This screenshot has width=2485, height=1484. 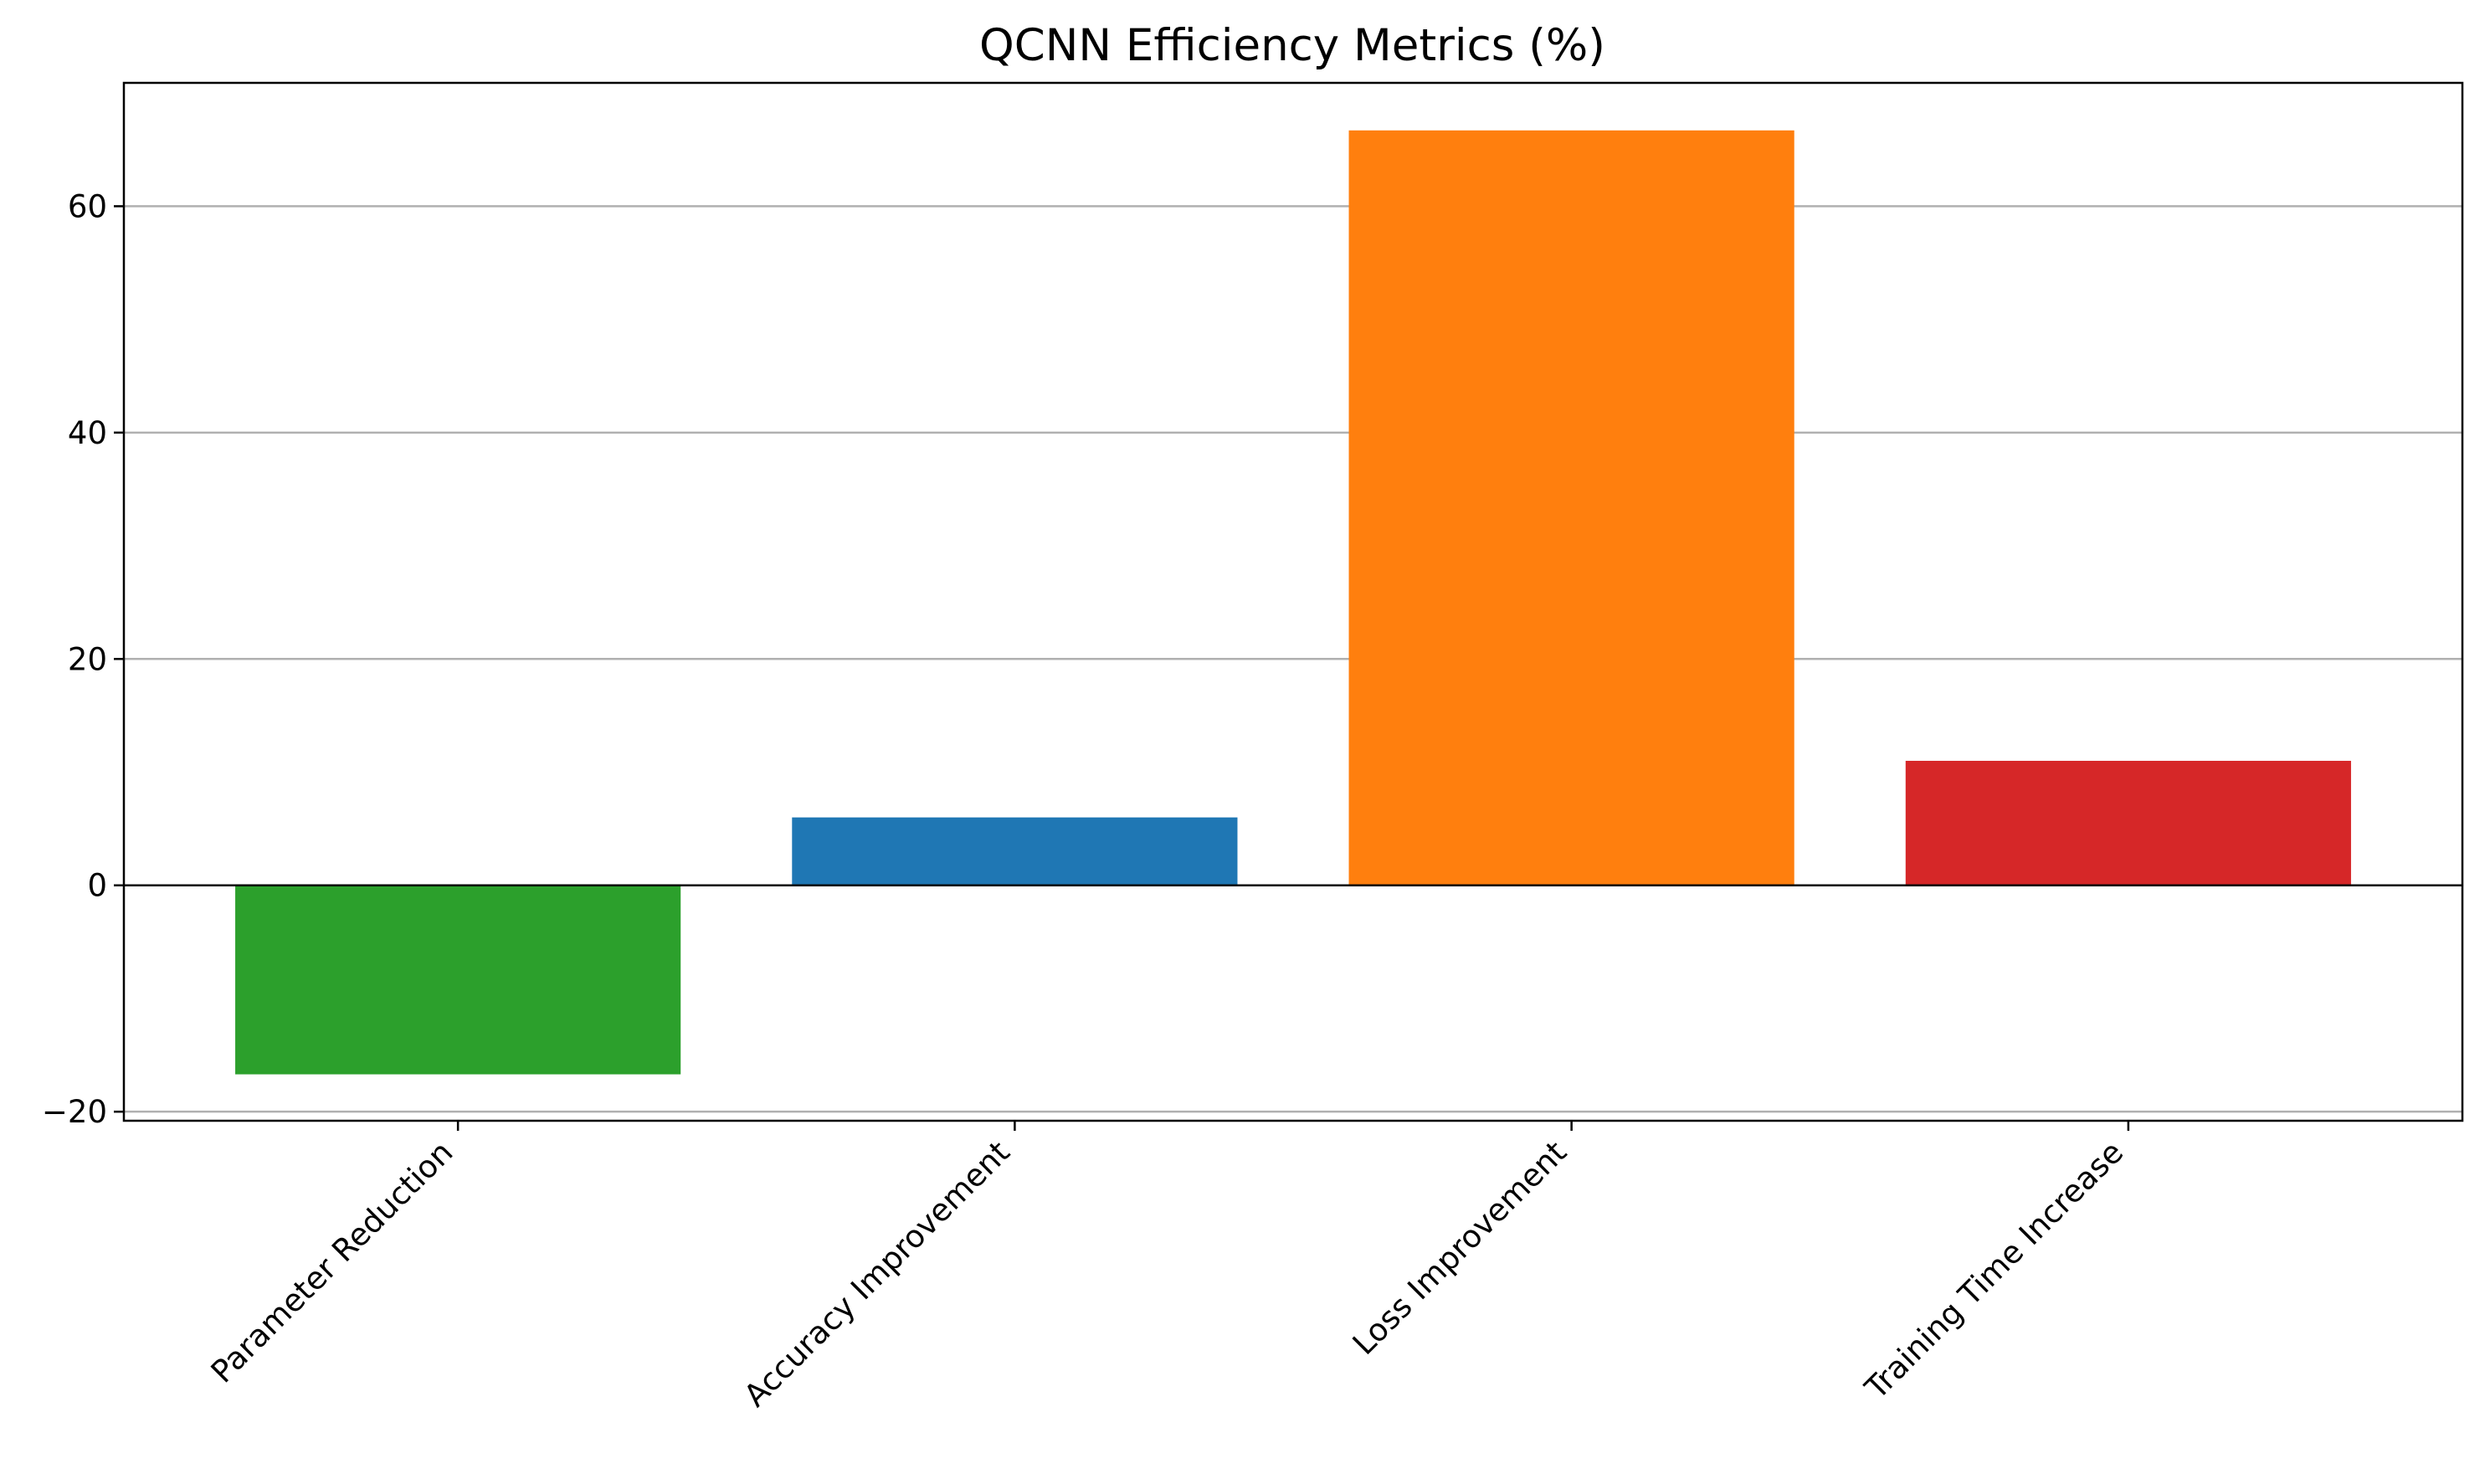 I want to click on y-axis: −20 0 20 40 60, so click(x=83, y=659).